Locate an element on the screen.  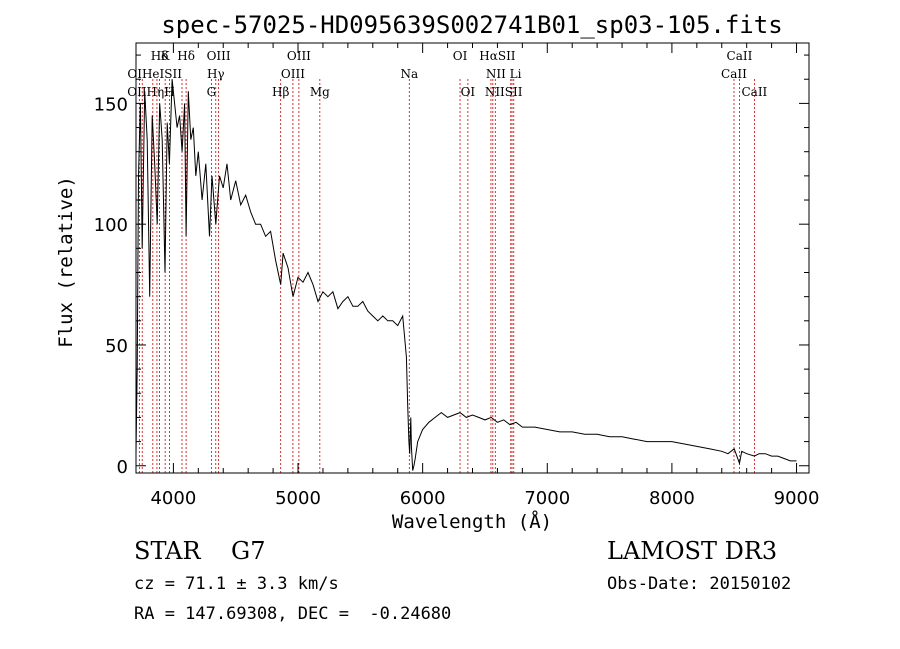
line-label: OIIHηH is located at coordinates (150, 92).